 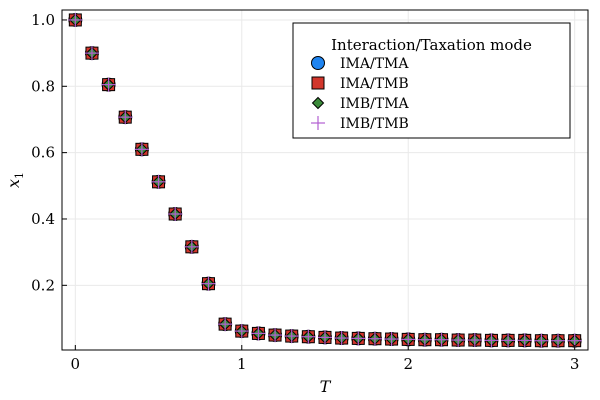 I want to click on x-tick-label: 2, so click(x=408, y=364).